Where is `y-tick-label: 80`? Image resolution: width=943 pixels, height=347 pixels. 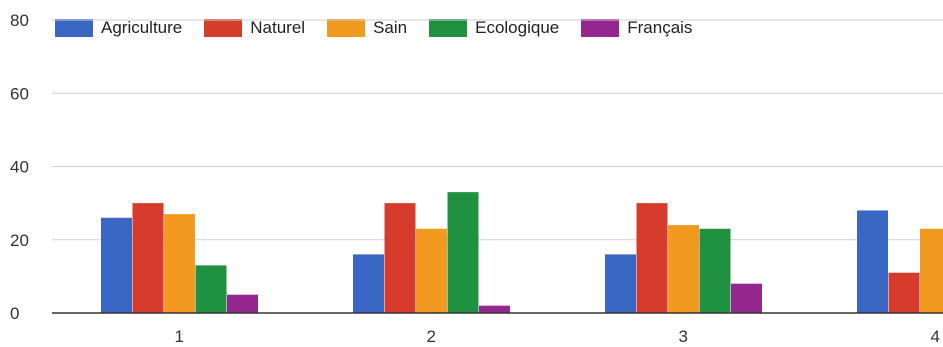
y-tick-label: 80 is located at coordinates (19, 20).